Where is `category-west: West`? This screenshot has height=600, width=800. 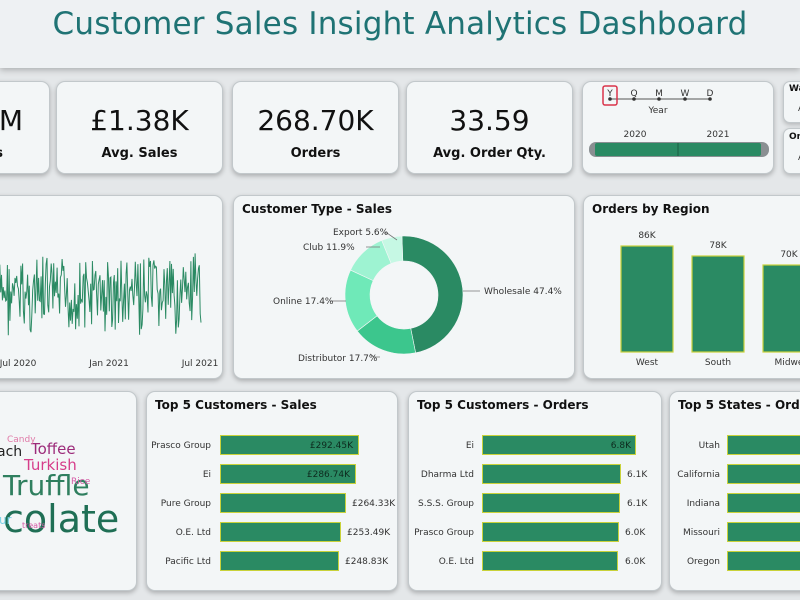 category-west: West is located at coordinates (647, 363).